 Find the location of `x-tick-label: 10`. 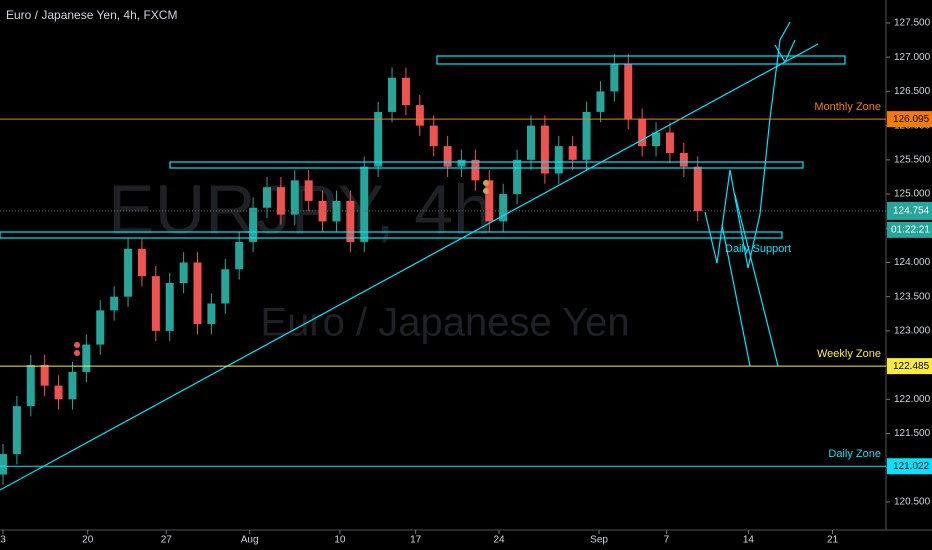

x-tick-label: 10 is located at coordinates (340, 540).